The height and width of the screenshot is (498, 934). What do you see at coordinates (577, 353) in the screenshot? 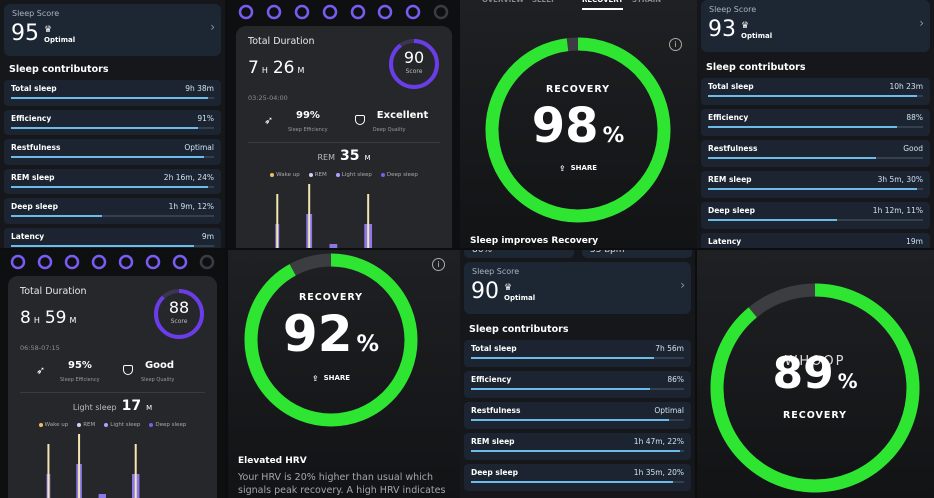
I see `contributor-row: Total sleep 7h 56m` at bounding box center [577, 353].